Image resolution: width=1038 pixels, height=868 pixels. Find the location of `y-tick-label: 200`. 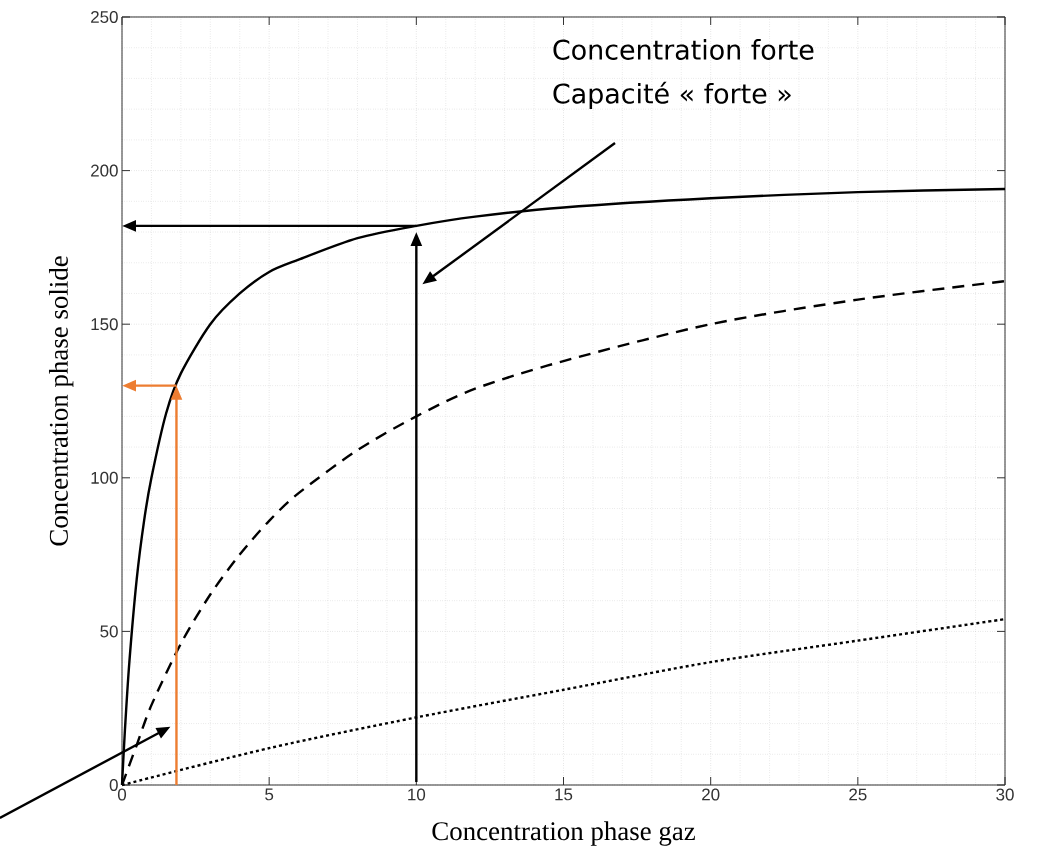

y-tick-label: 200 is located at coordinates (104, 170).